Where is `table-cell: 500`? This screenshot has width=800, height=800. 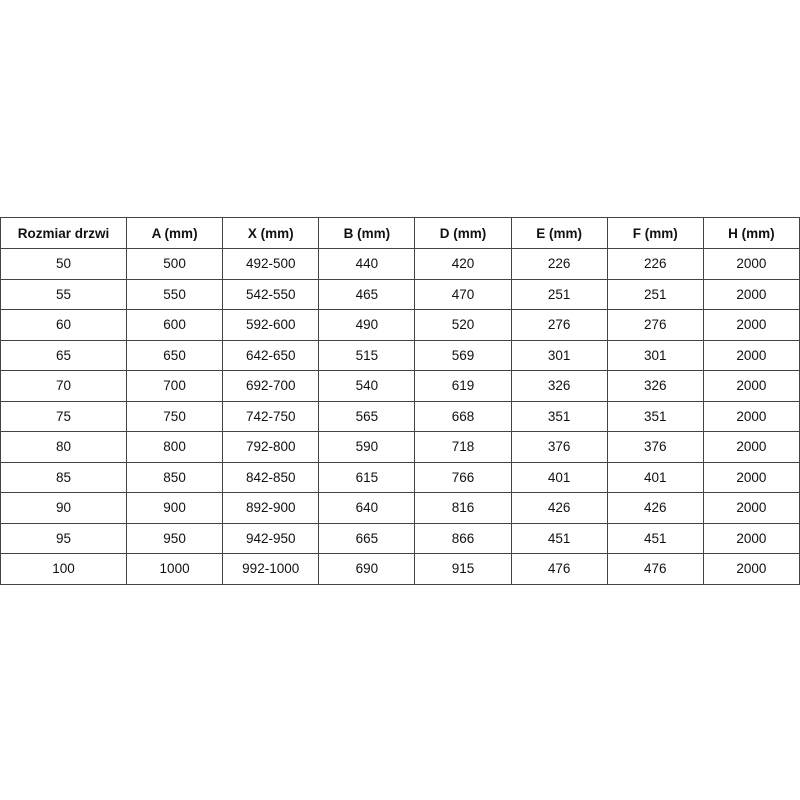
table-cell: 500 is located at coordinates (174, 264).